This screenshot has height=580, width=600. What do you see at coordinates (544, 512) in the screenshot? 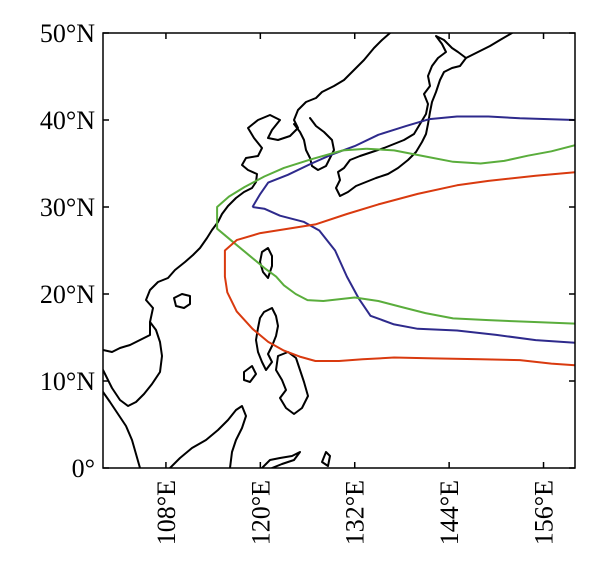
I see `lon-tick-label: 156°E` at bounding box center [544, 512].